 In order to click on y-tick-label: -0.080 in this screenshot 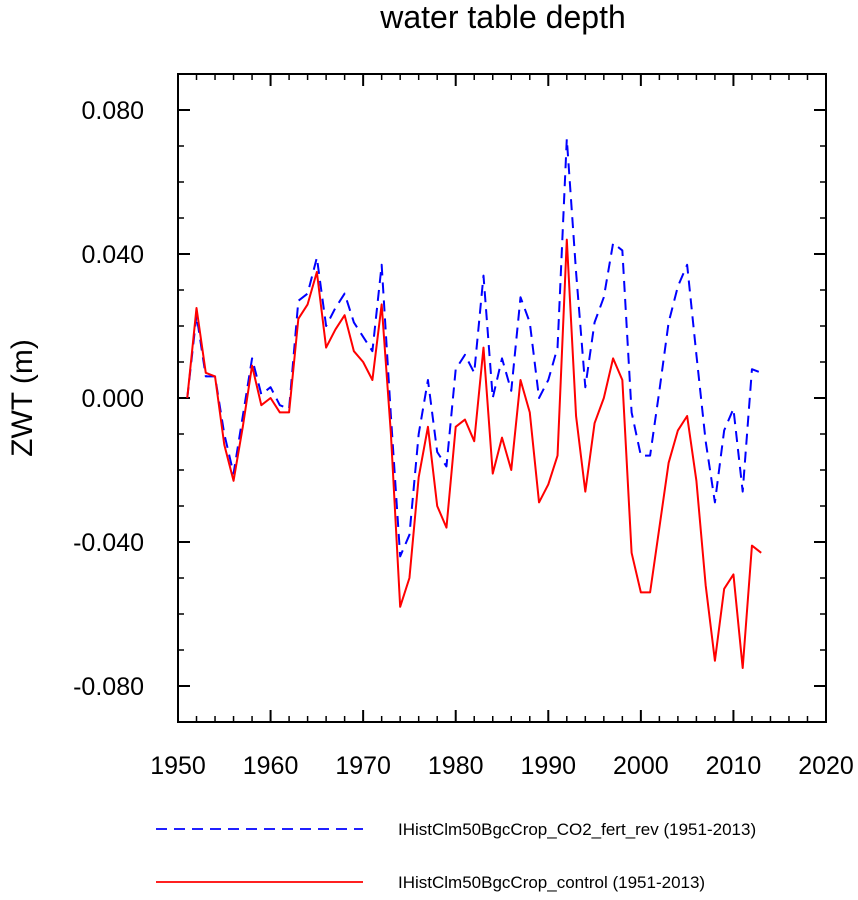, I will do `click(108, 687)`.